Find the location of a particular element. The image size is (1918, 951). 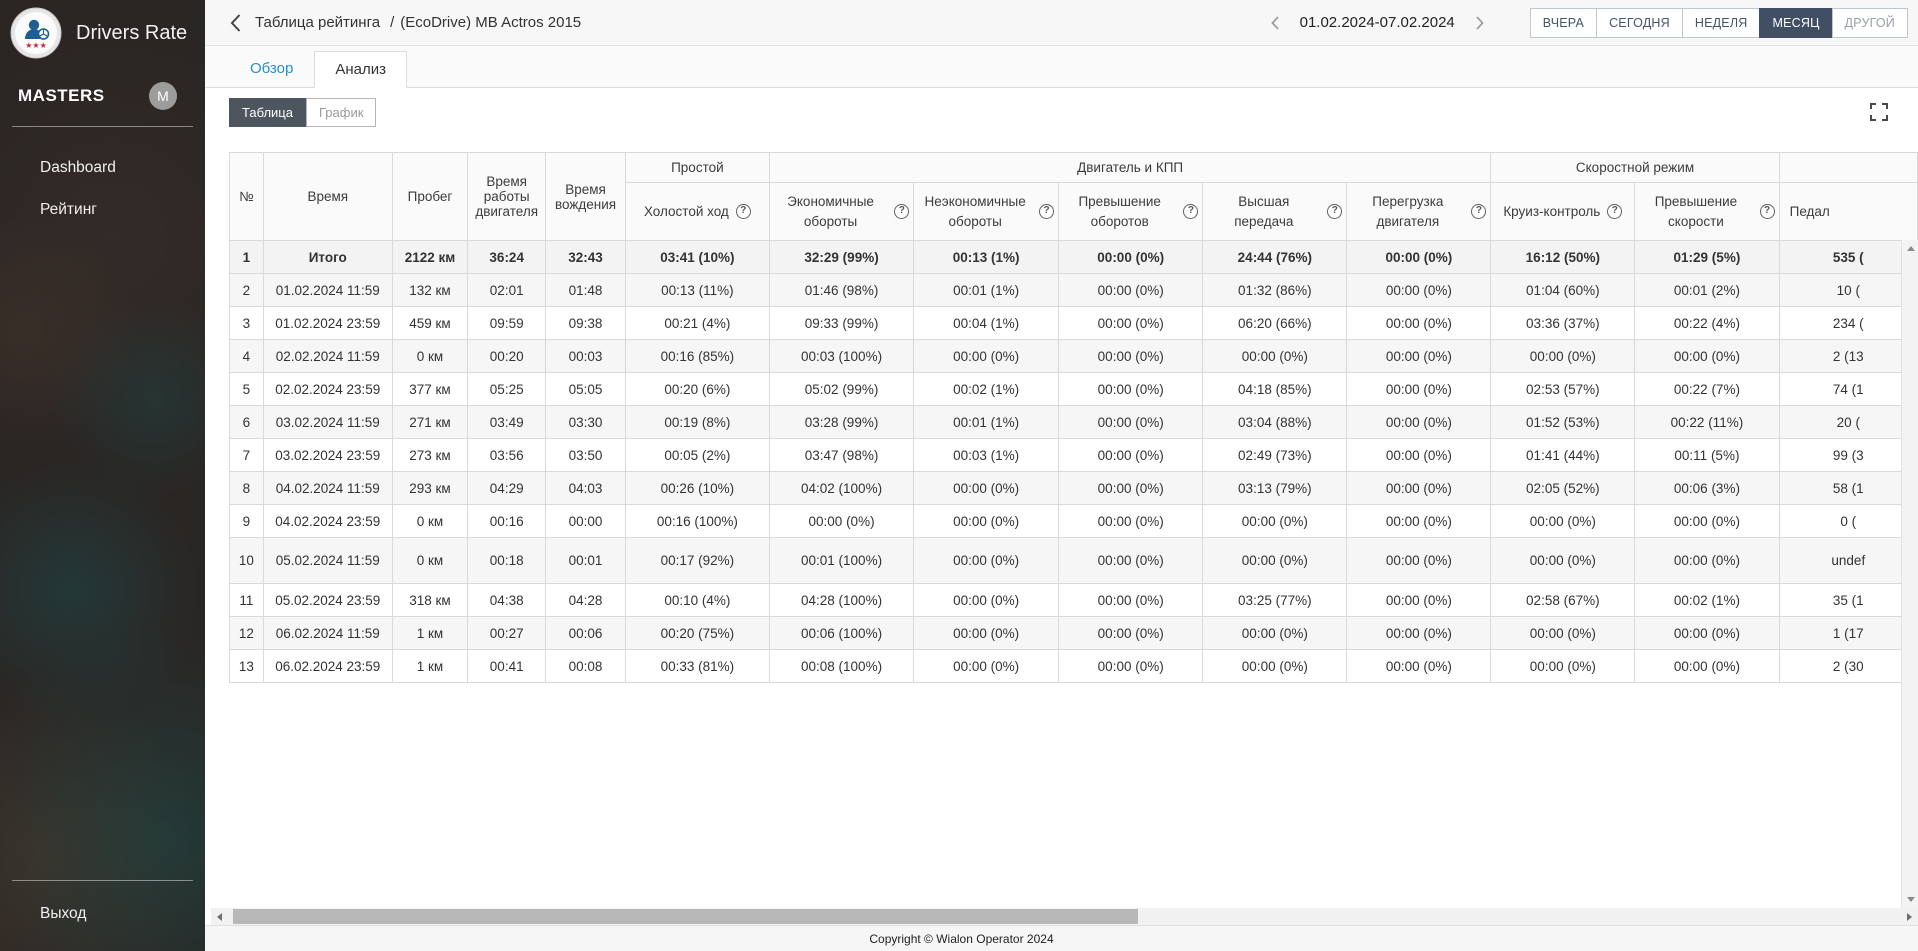

sidebar-item-rating: Рейтинг is located at coordinates (68, 209).